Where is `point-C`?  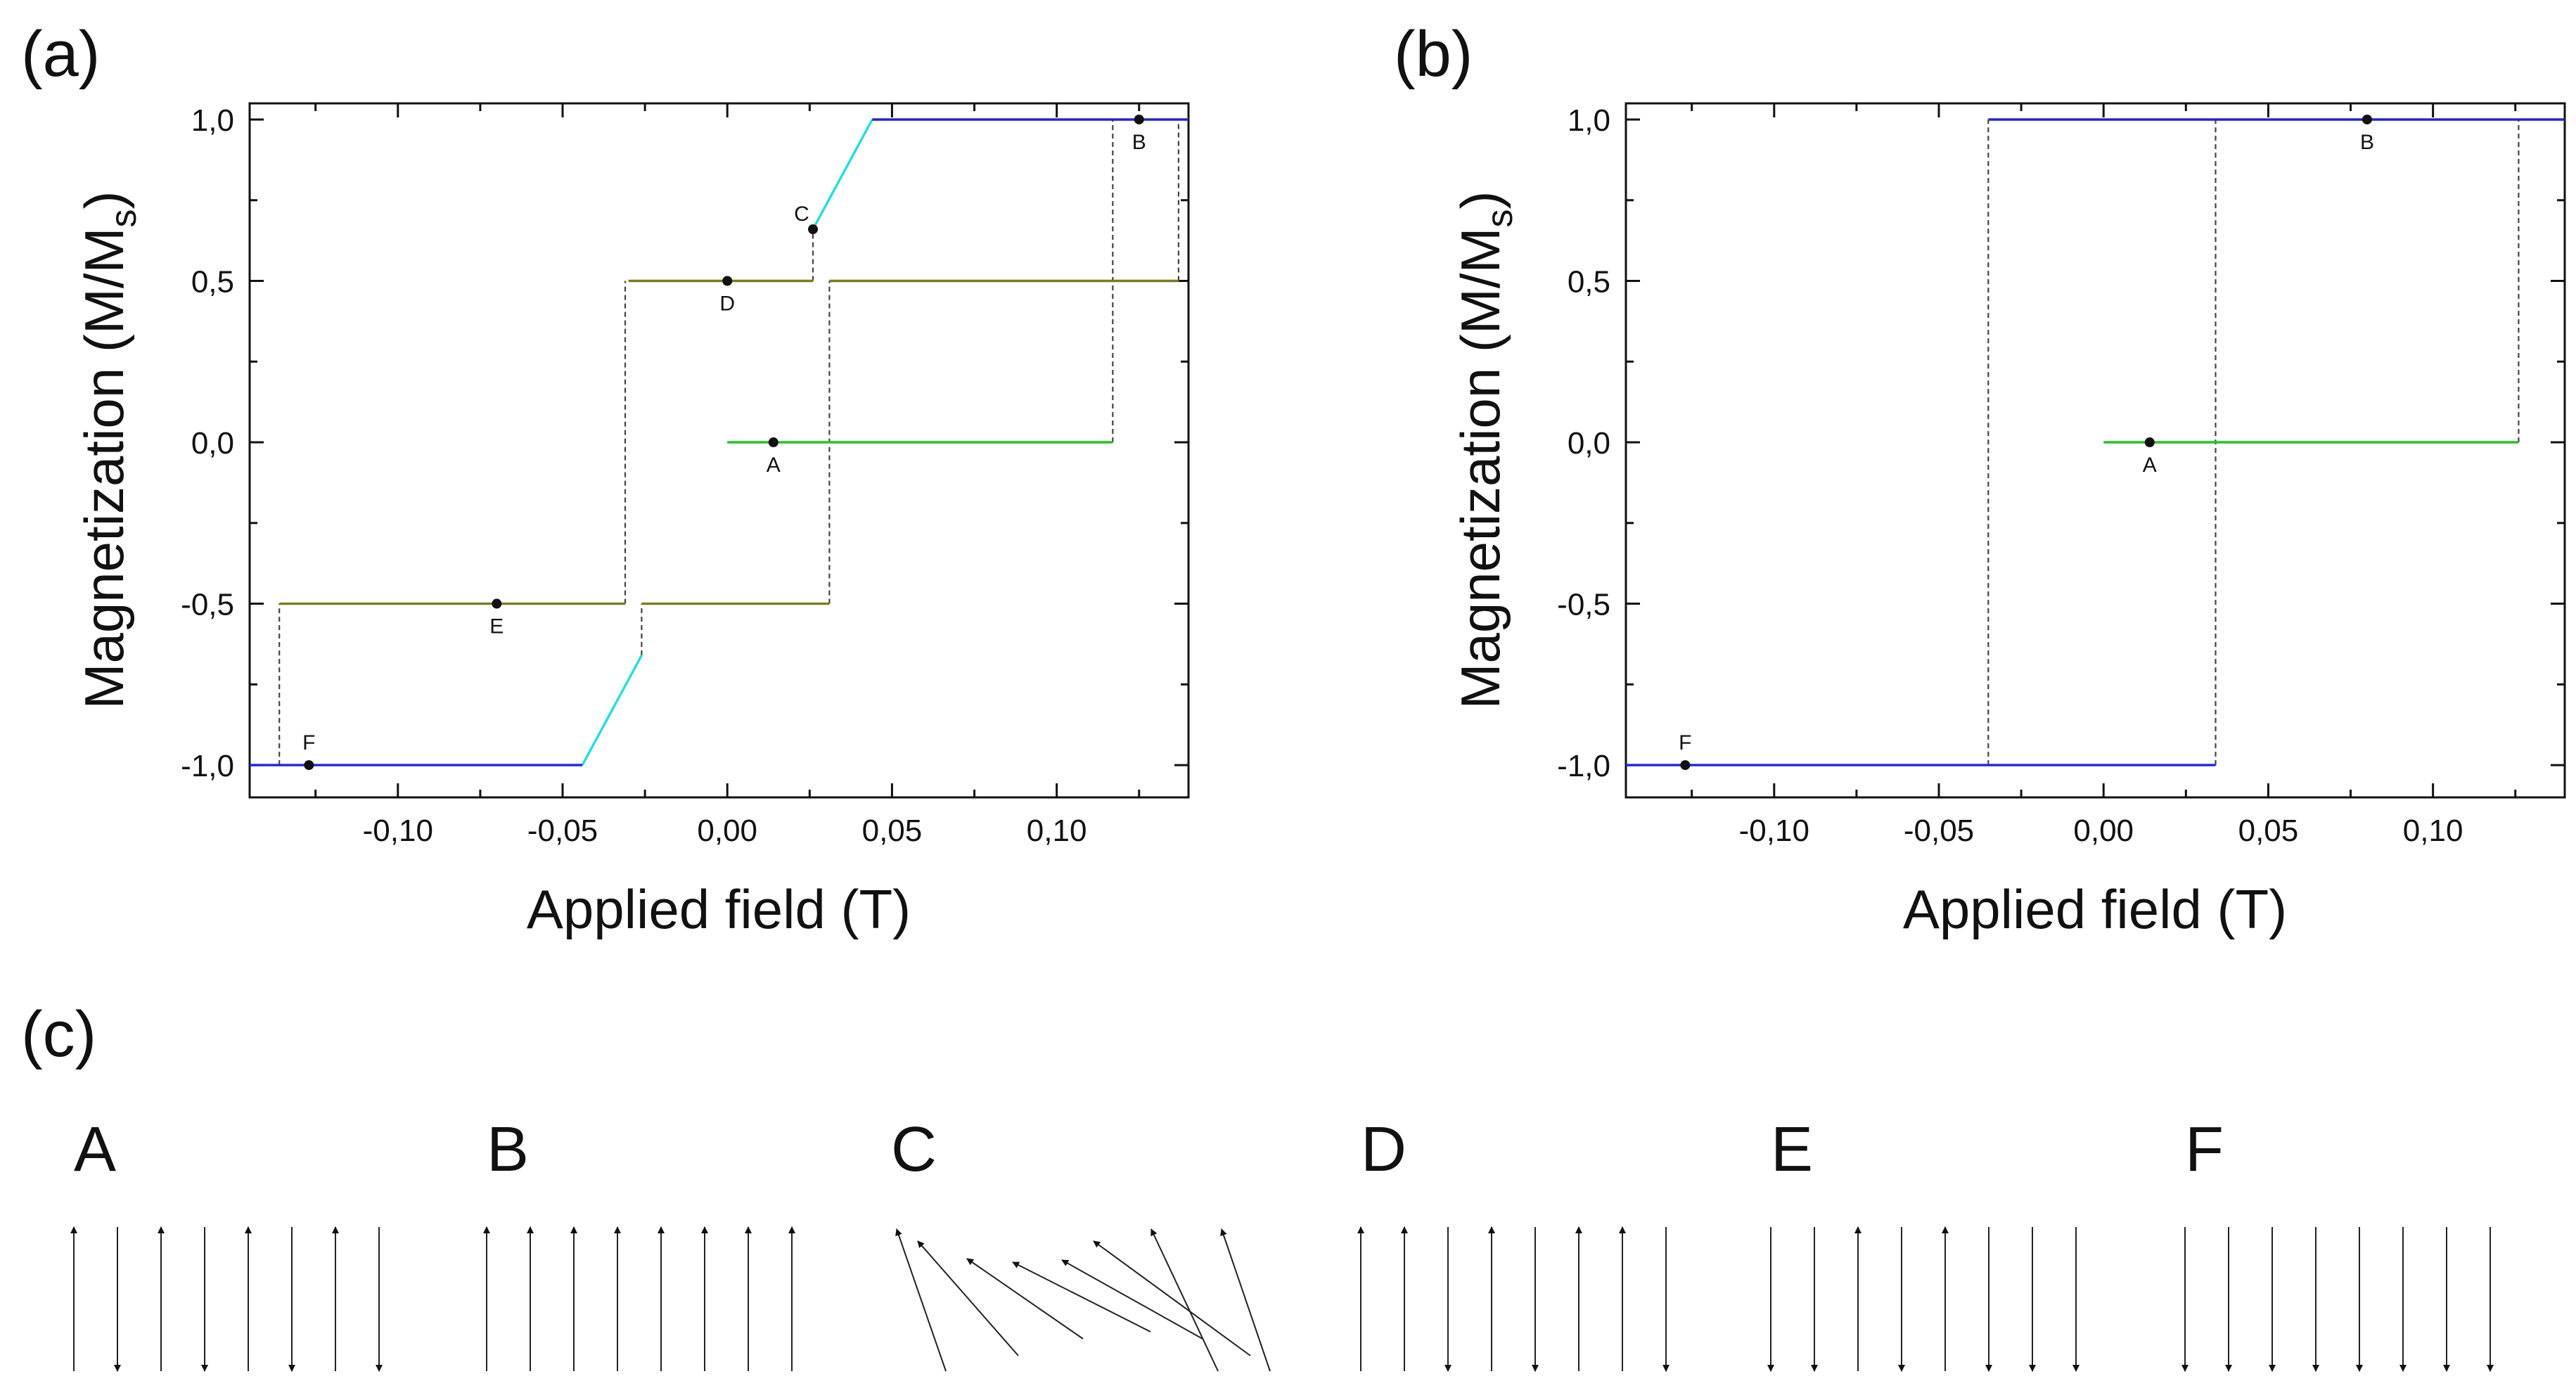
point-C is located at coordinates (813, 230).